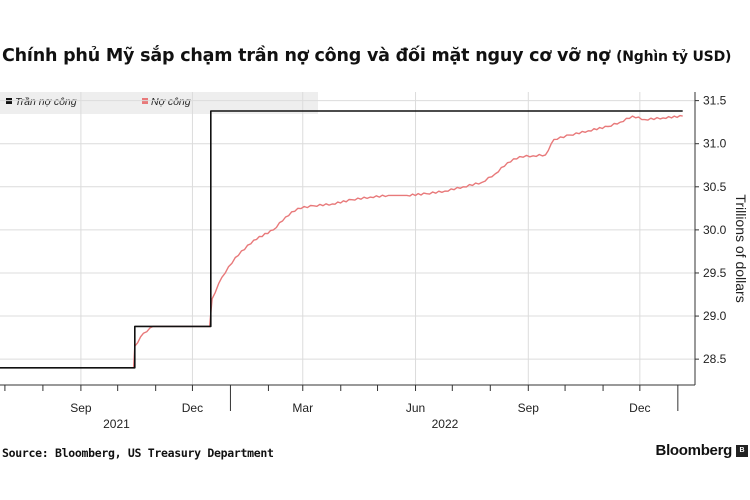 This screenshot has height=500, width=750. I want to click on unit-label: (Nghìn tỷ USD), so click(674, 57).